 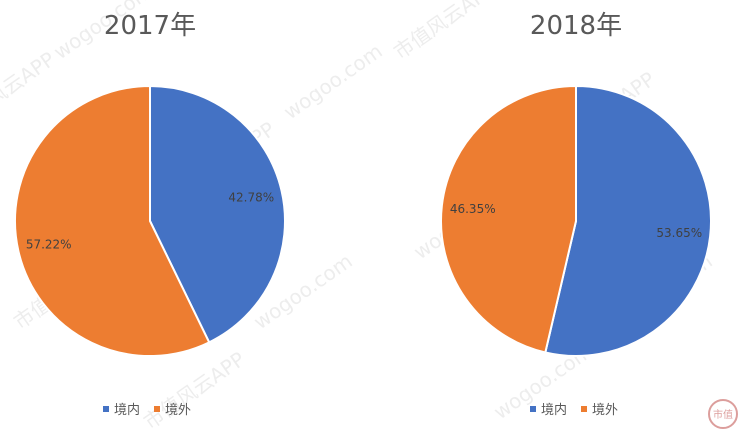 What do you see at coordinates (473, 209) in the screenshot?
I see `slice-data-label: 46.35%` at bounding box center [473, 209].